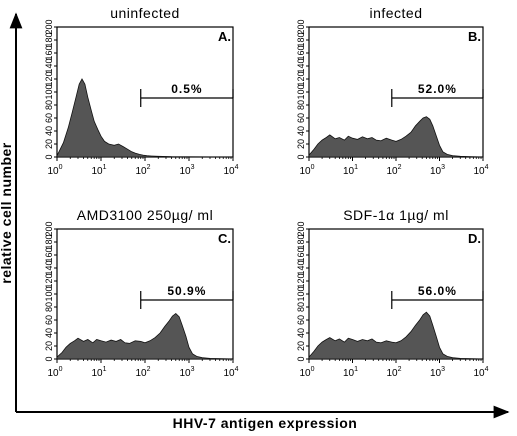  I want to click on panel-b-xtick-label: 10², so click(393, 170).